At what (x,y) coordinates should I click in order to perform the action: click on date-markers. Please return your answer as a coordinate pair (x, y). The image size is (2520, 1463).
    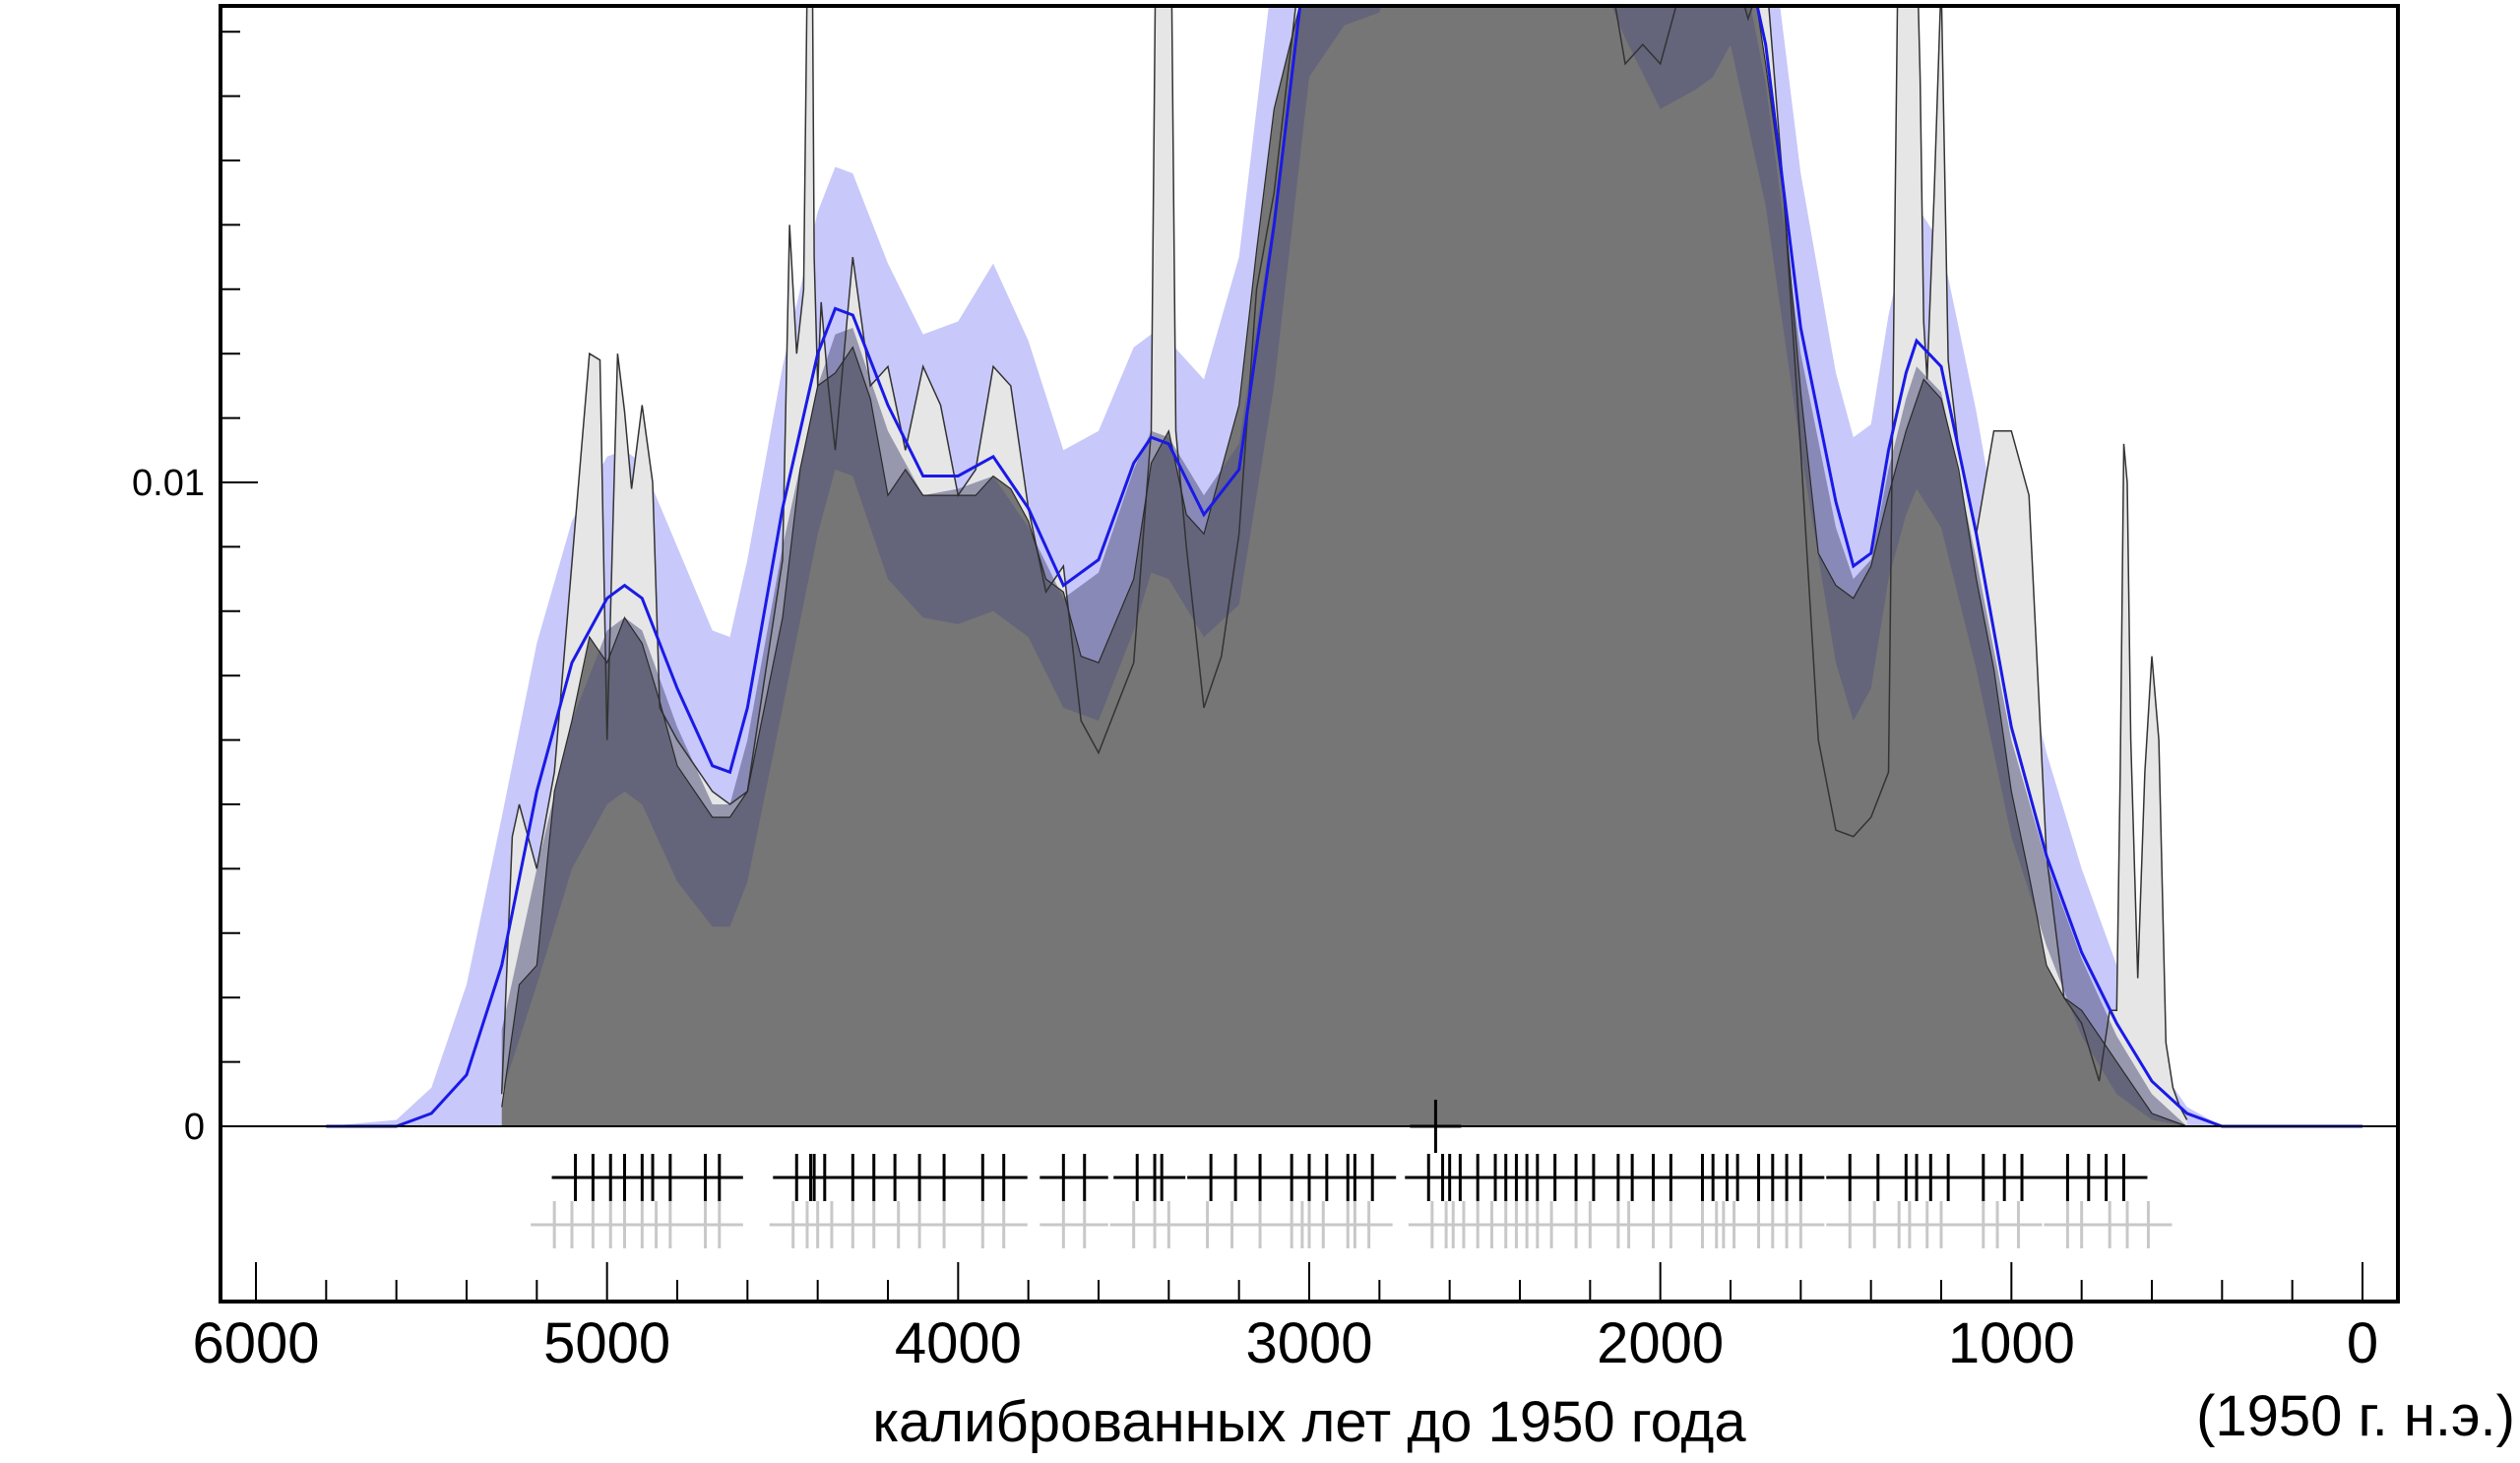
    Looking at the image, I should click on (1352, 1174).